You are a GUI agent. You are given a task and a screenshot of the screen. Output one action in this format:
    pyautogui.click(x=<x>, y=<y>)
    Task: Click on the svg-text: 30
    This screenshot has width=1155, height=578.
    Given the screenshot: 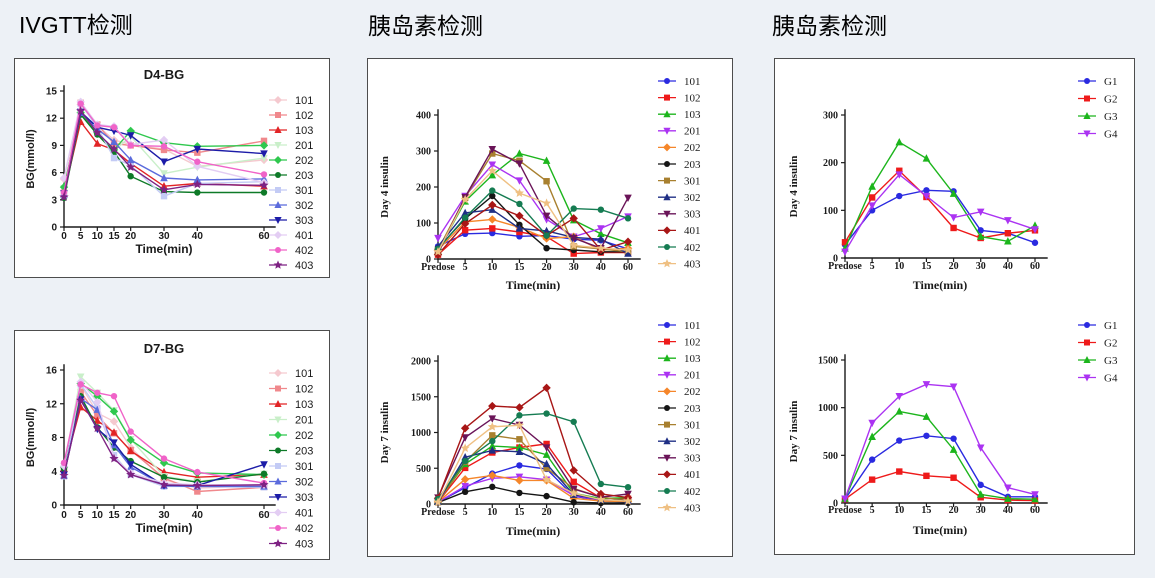 What is the action you would take?
    pyautogui.click(x=574, y=512)
    